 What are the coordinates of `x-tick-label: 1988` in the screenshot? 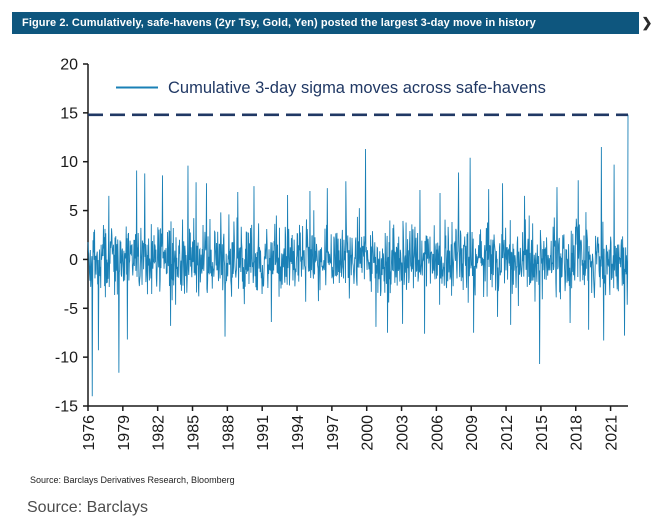 It's located at (228, 433).